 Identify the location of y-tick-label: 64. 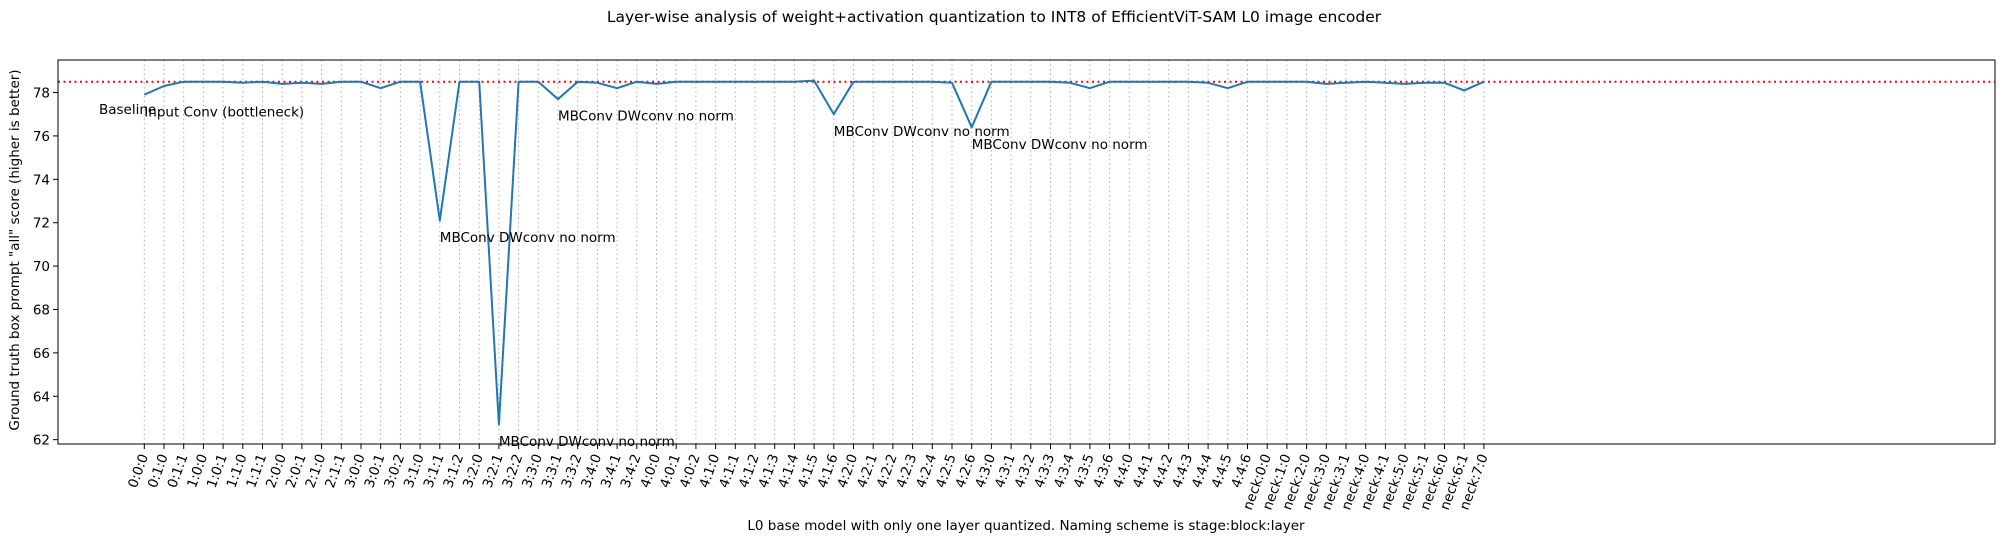
(41, 397).